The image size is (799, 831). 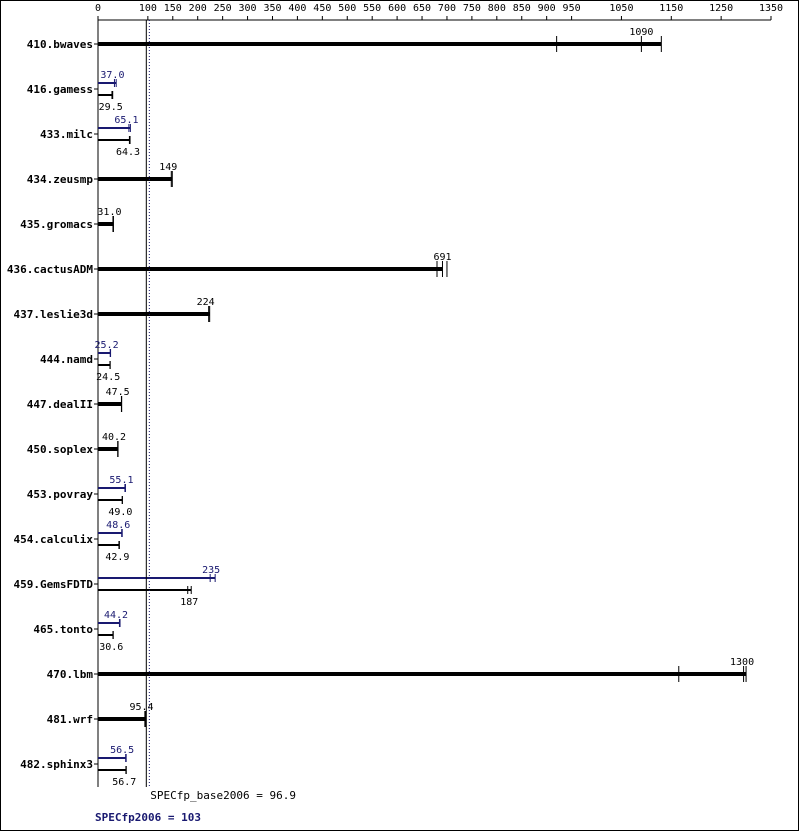 What do you see at coordinates (111, 647) in the screenshot?
I see `base-value-label: 30.6` at bounding box center [111, 647].